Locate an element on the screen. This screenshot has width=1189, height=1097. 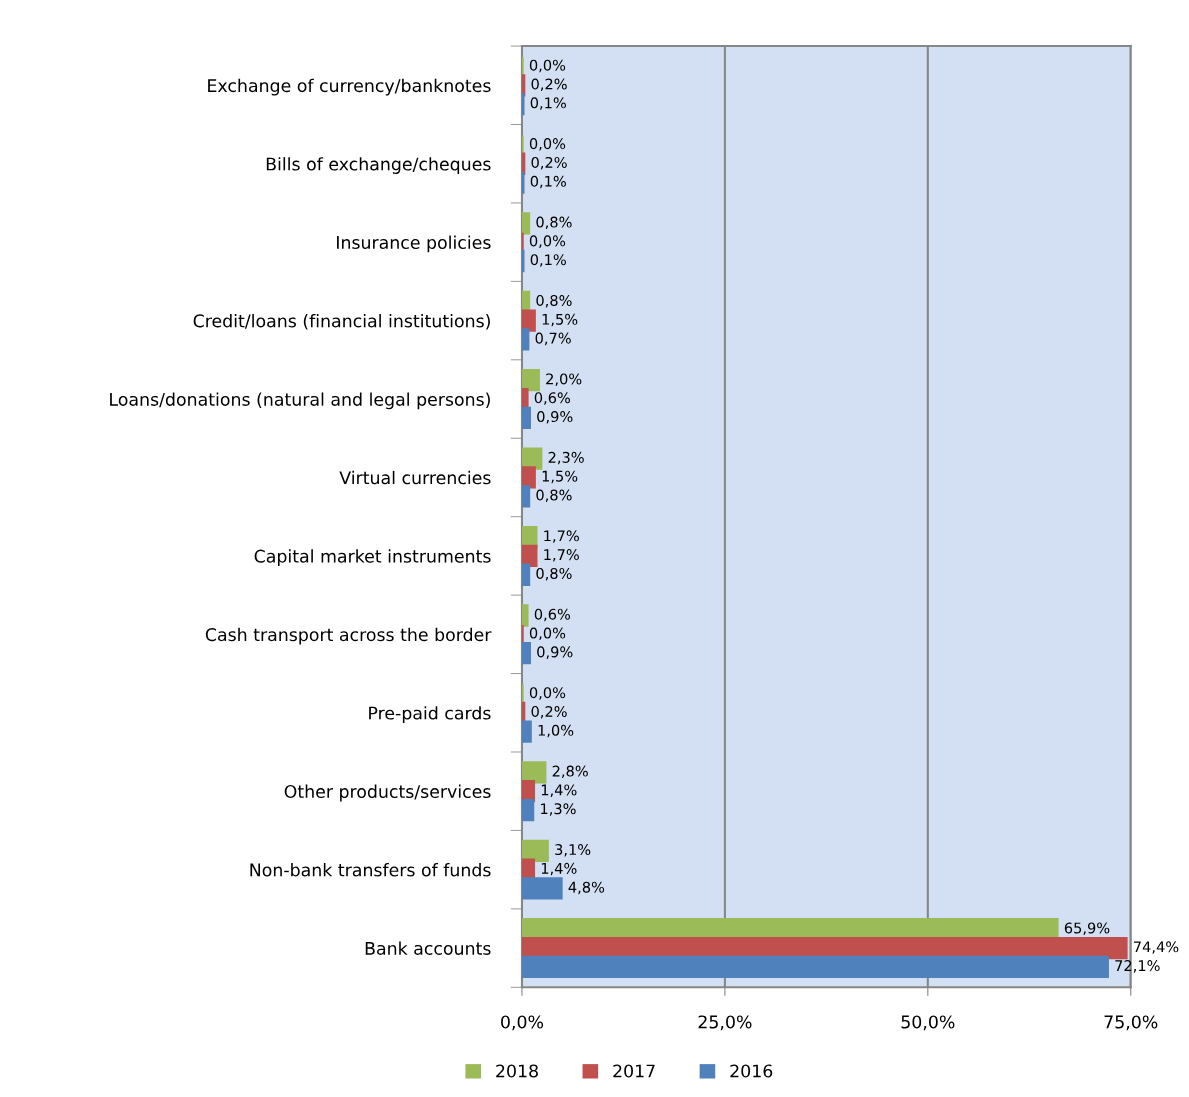
legend-label: 2017 is located at coordinates (634, 1071).